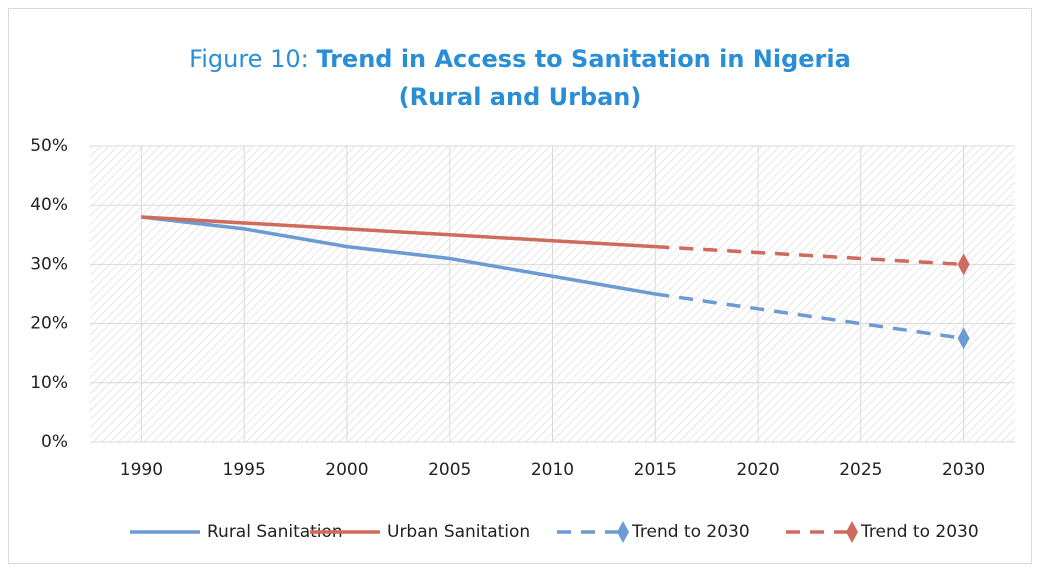 Image resolution: width=1040 pixels, height=575 pixels. What do you see at coordinates (458, 532) in the screenshot?
I see `legend-label: Urban Sanitation` at bounding box center [458, 532].